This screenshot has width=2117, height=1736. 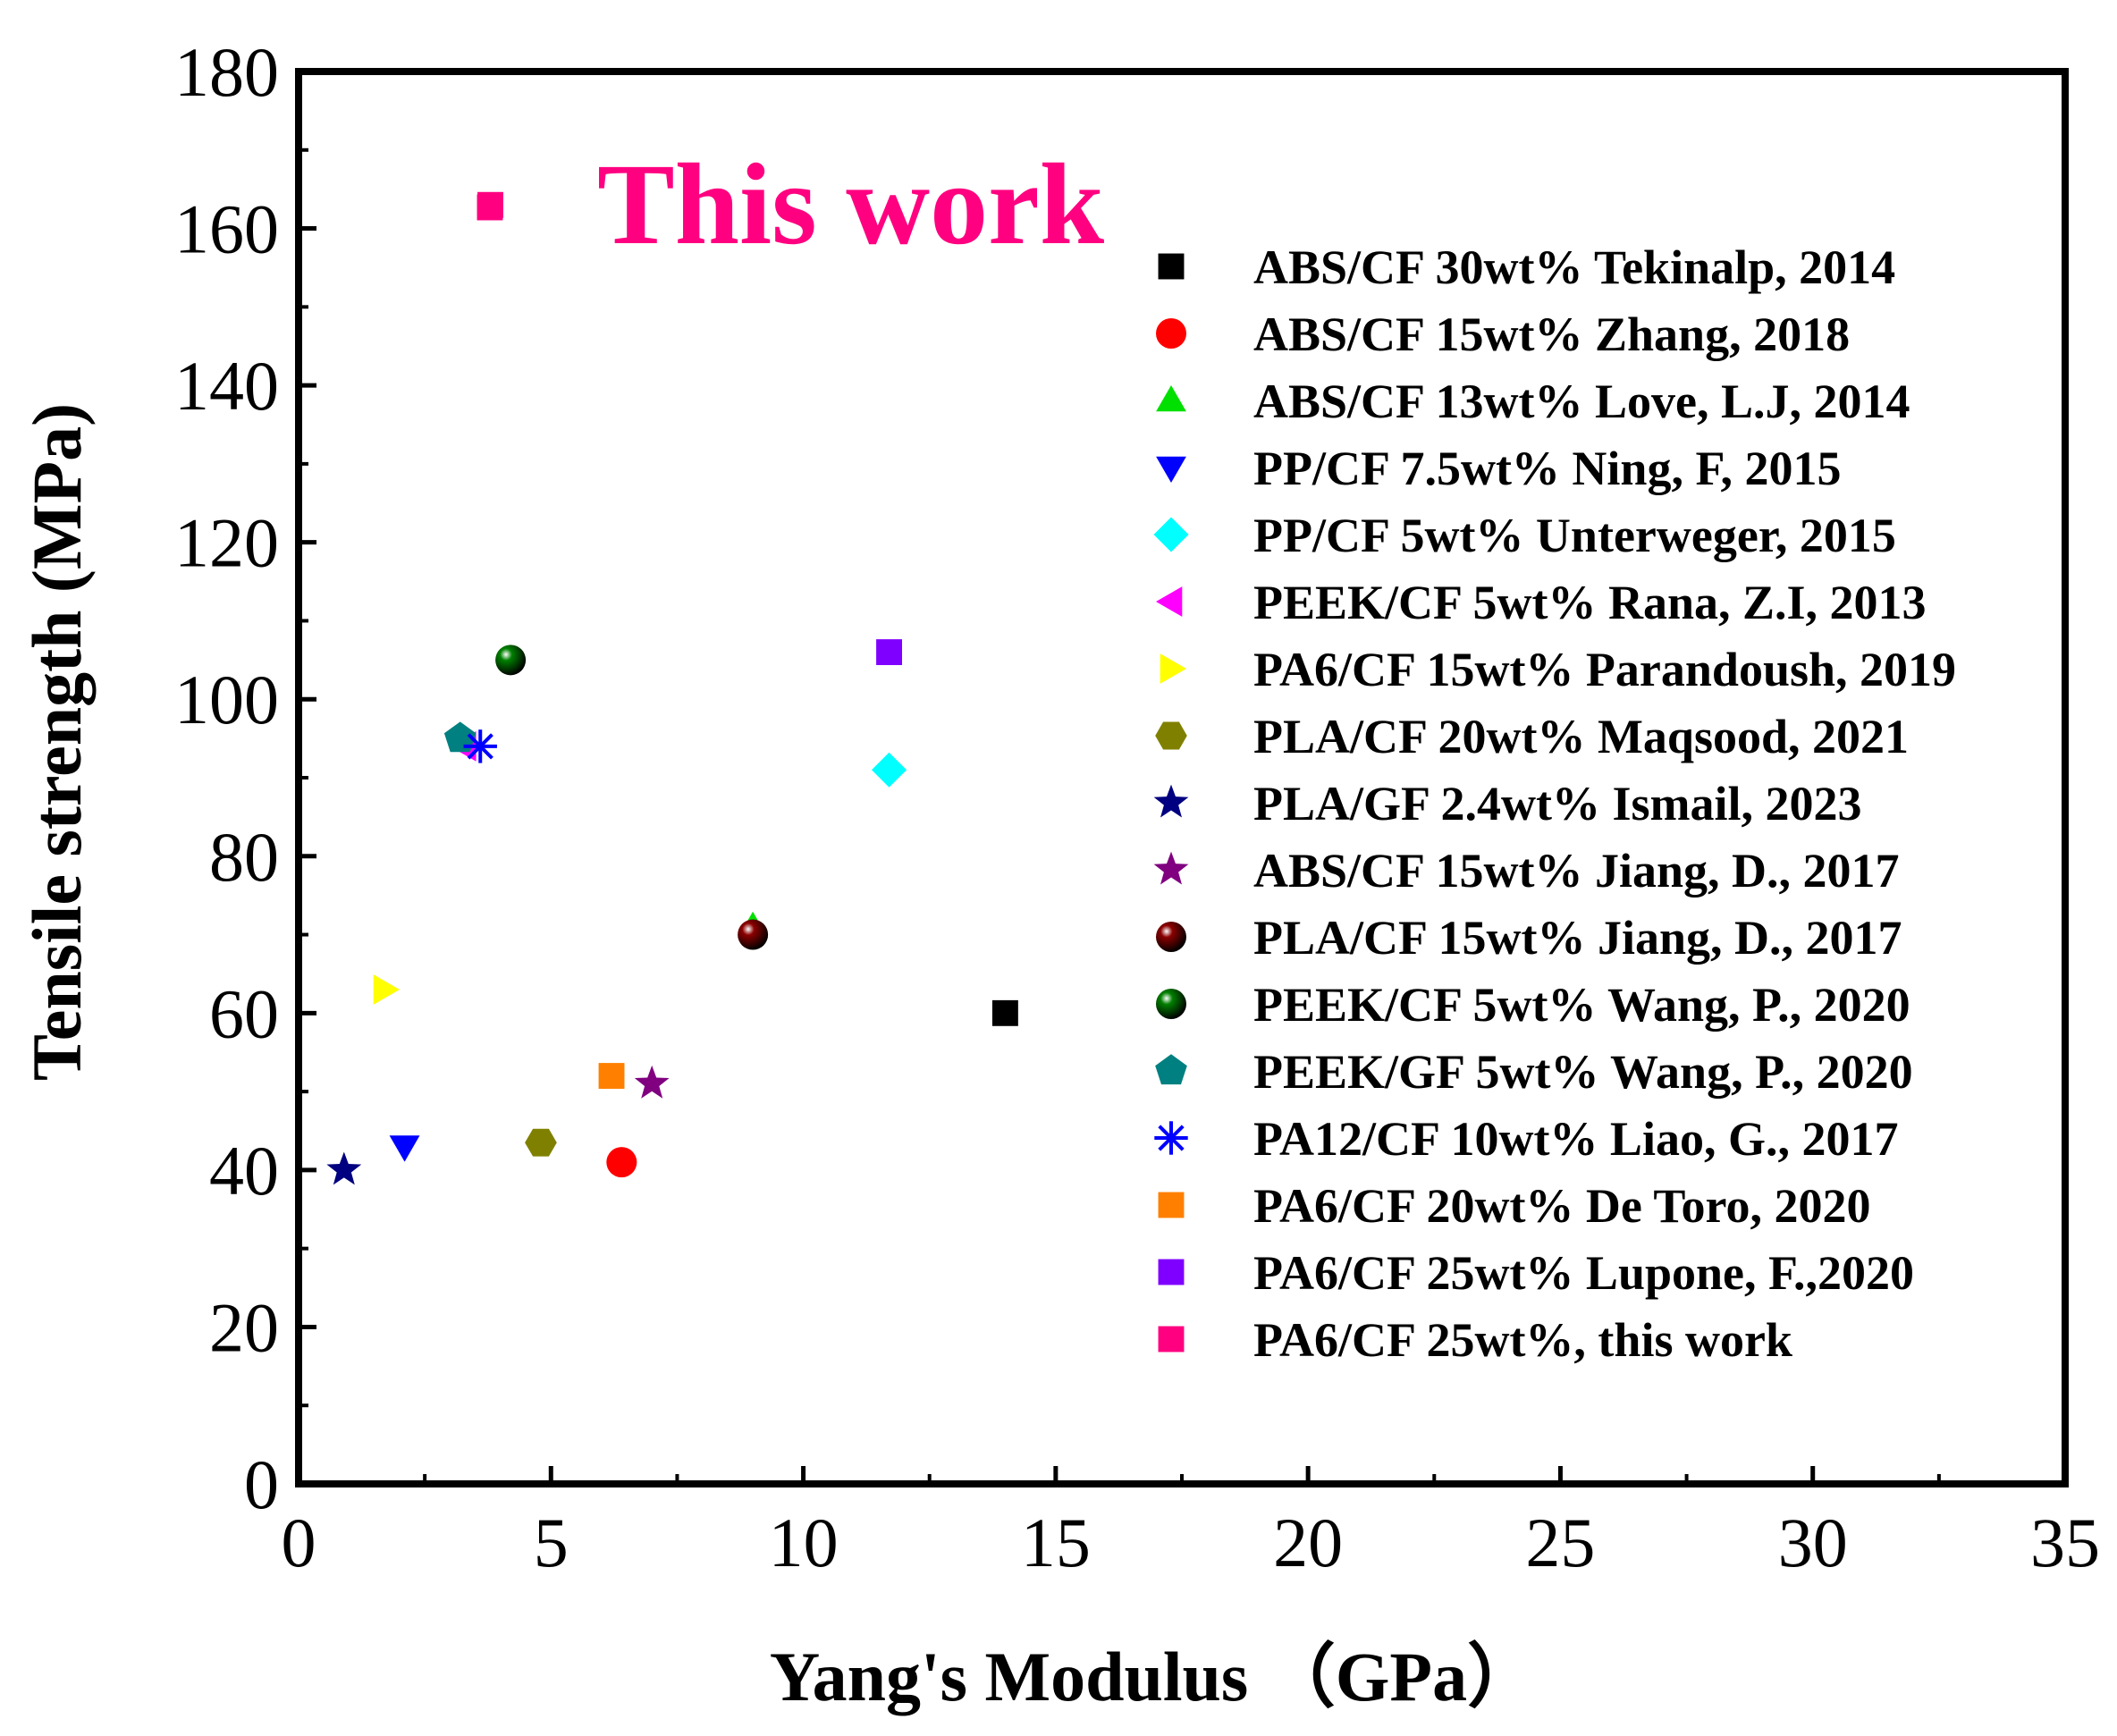 What do you see at coordinates (1171, 735) in the screenshot?
I see `legend-marker-pla-cf-20wt-maqsood-2021` at bounding box center [1171, 735].